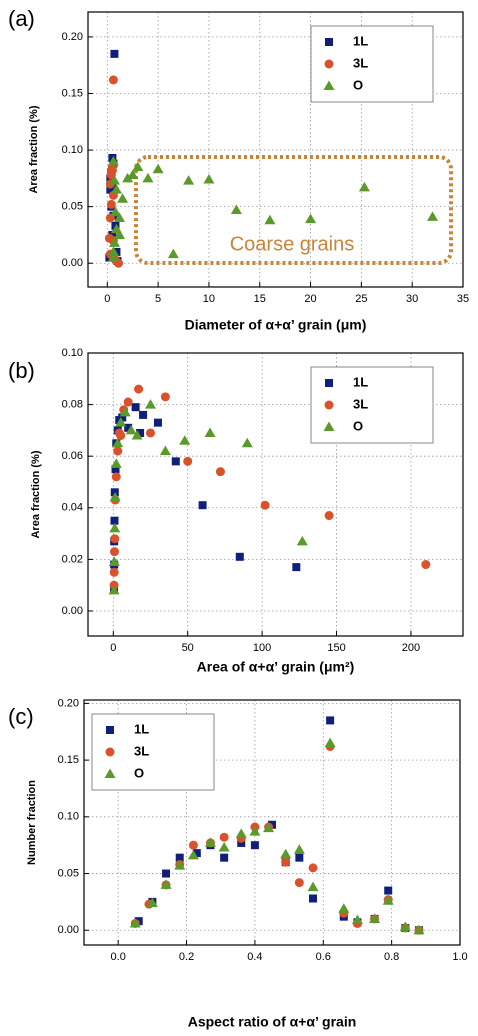  What do you see at coordinates (32, 822) in the screenshot?
I see `y-axis-title: Number fraction` at bounding box center [32, 822].